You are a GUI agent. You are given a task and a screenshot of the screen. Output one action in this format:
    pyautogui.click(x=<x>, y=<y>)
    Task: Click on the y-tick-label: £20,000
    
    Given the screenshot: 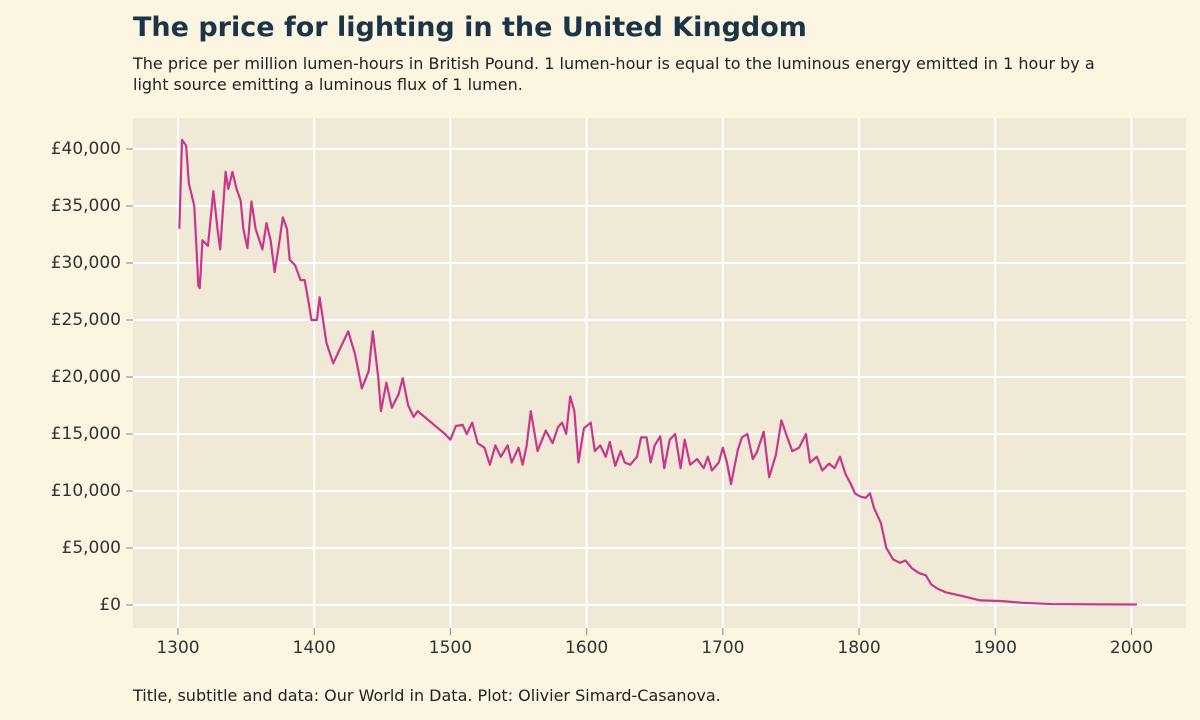 What is the action you would take?
    pyautogui.click(x=86, y=377)
    